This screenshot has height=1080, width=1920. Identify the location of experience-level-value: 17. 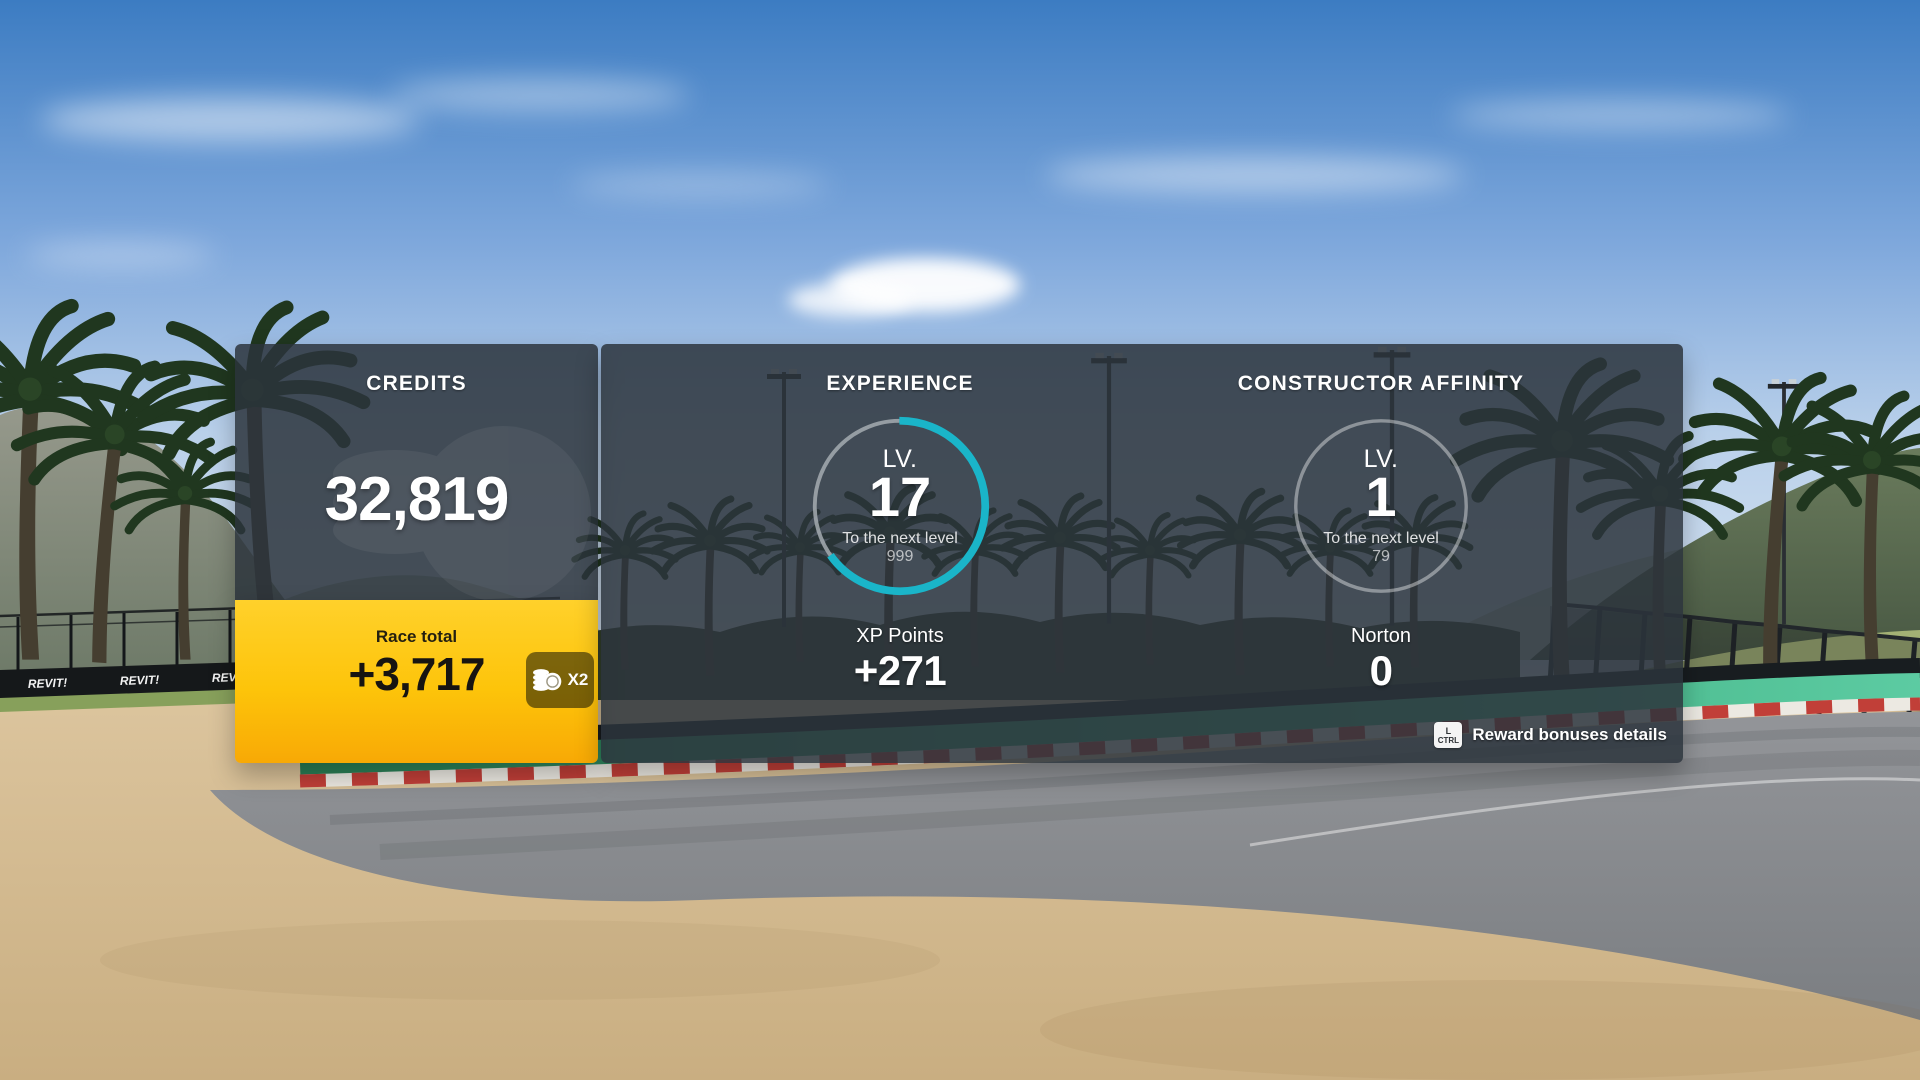
(900, 496).